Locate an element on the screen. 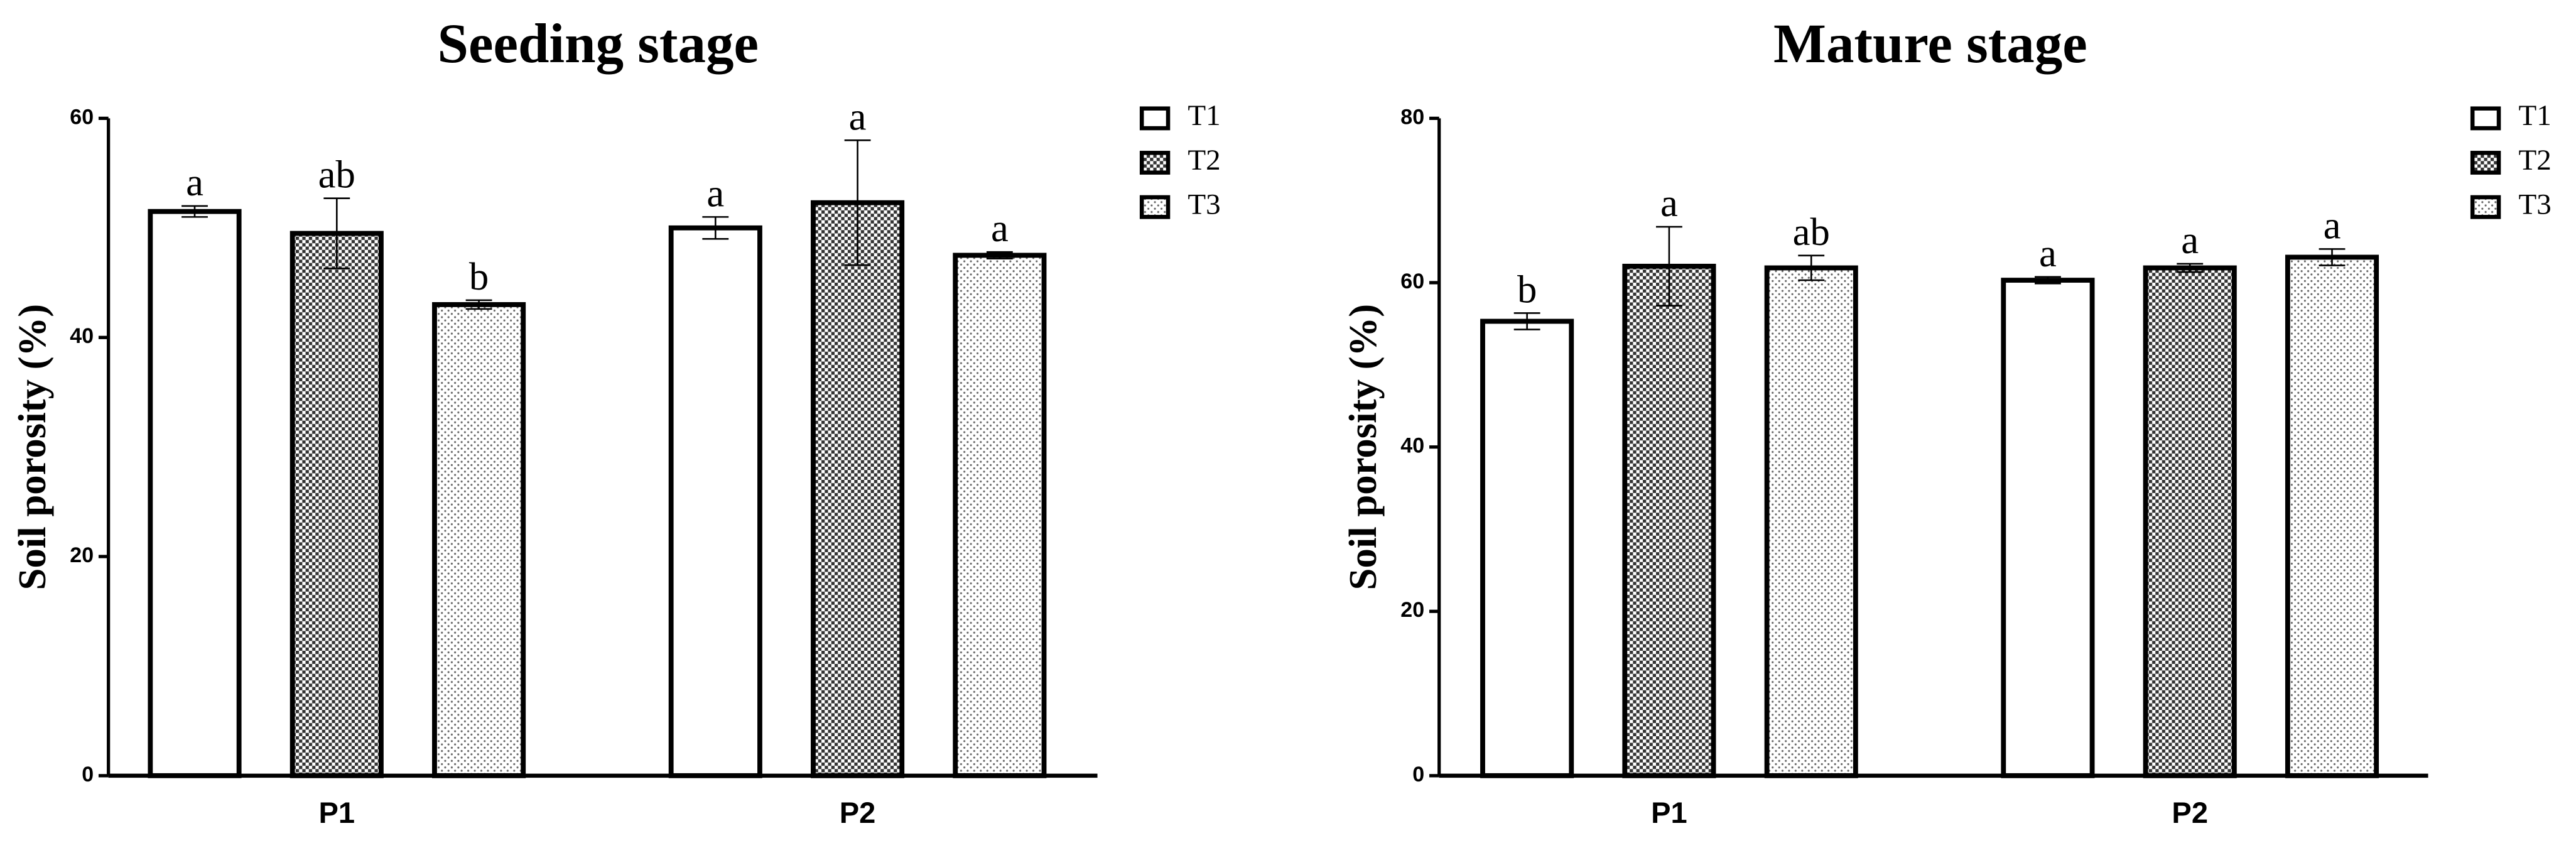  chart-title: Seeding stage is located at coordinates (599, 44).